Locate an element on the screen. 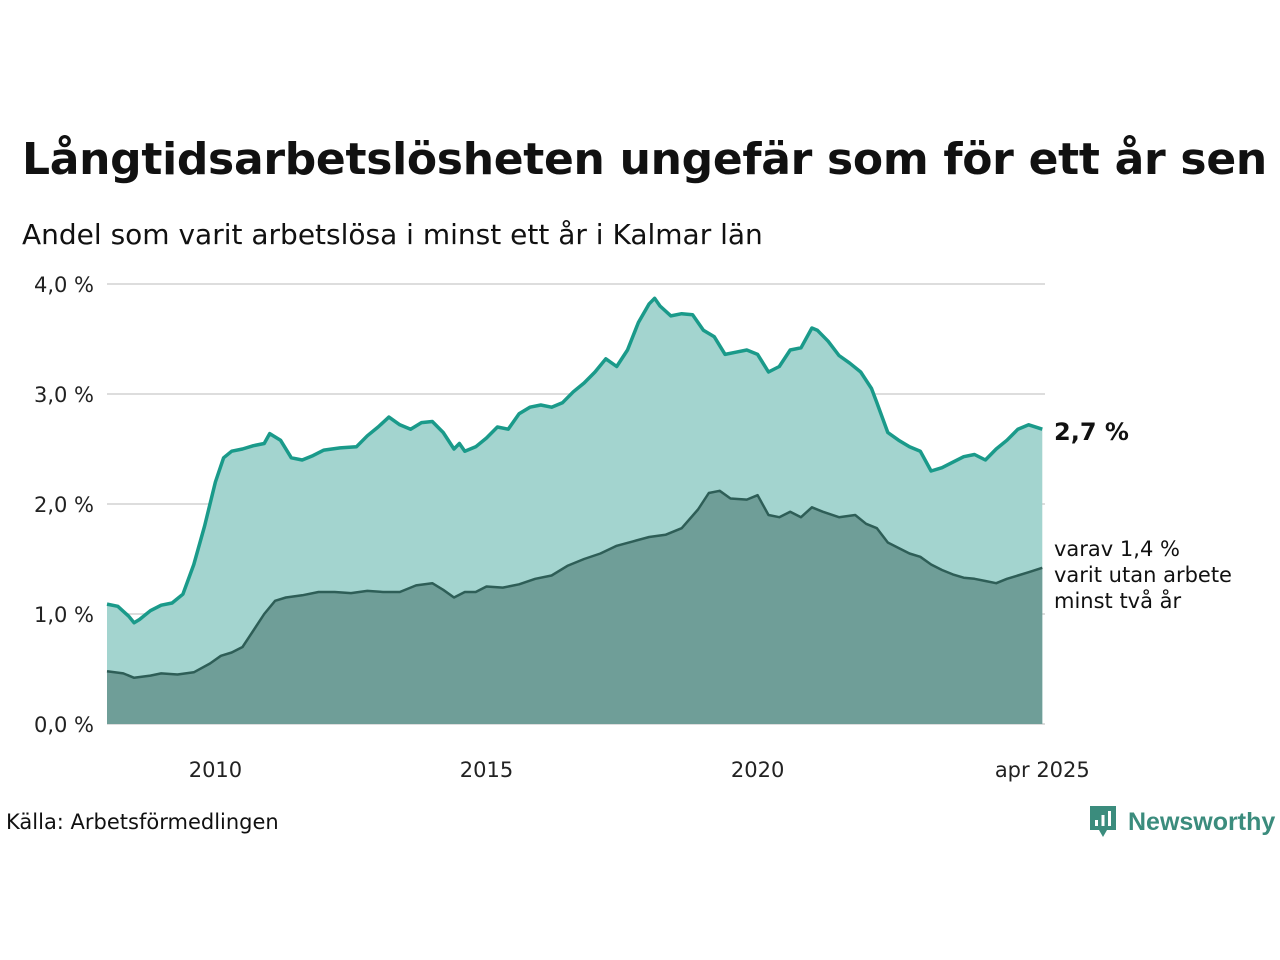 Image resolution: width=1280 pixels, height=960 pixels. y-axis-ticks: 0,0 % 1,0 % 2,0 % 3,0 % 4,0 % is located at coordinates (64, 505).